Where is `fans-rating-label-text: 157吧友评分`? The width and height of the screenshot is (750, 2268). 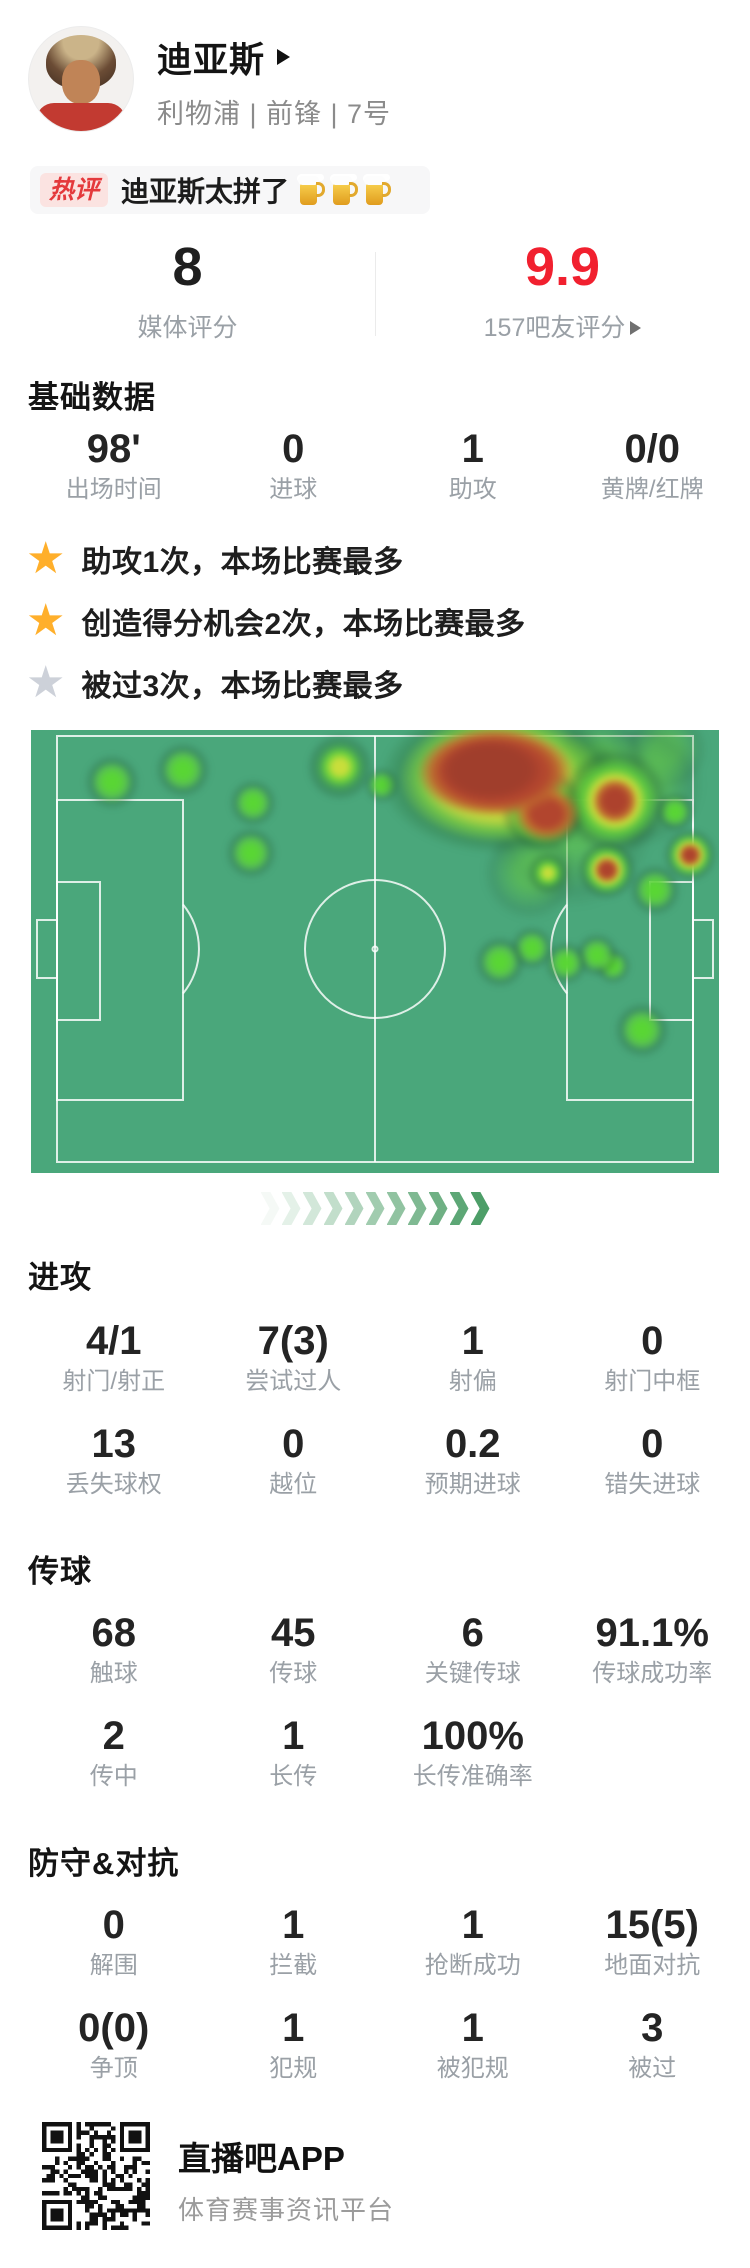
fans-rating-label-text: 157吧友评分 is located at coordinates (554, 328).